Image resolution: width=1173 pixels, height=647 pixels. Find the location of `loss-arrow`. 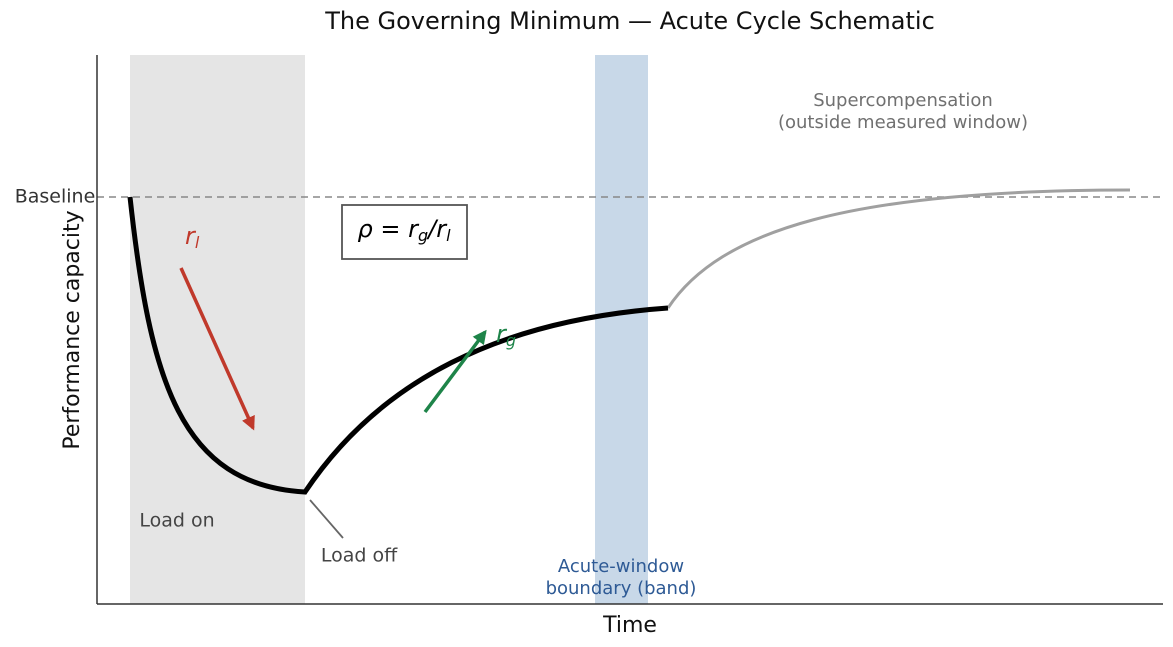

loss-arrow is located at coordinates (217, 349).